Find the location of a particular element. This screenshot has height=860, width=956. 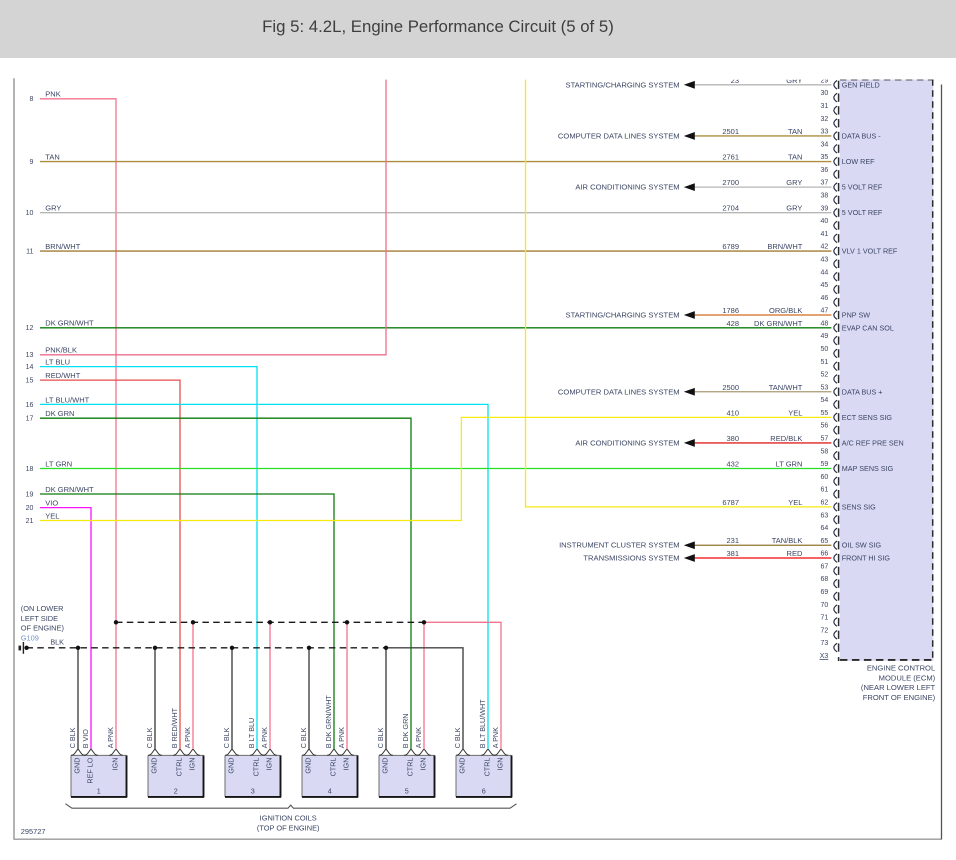

svg-text: 6787 is located at coordinates (730, 502).